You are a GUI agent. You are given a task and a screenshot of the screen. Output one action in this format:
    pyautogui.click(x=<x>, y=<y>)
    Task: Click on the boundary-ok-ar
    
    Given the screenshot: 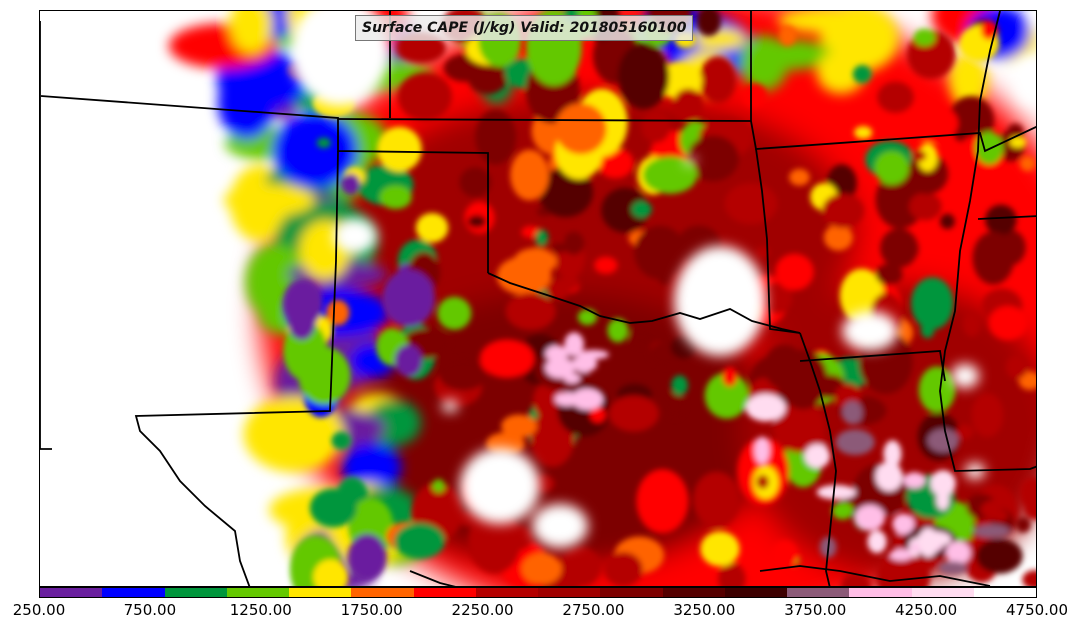 What is the action you would take?
    pyautogui.click(x=778, y=241)
    